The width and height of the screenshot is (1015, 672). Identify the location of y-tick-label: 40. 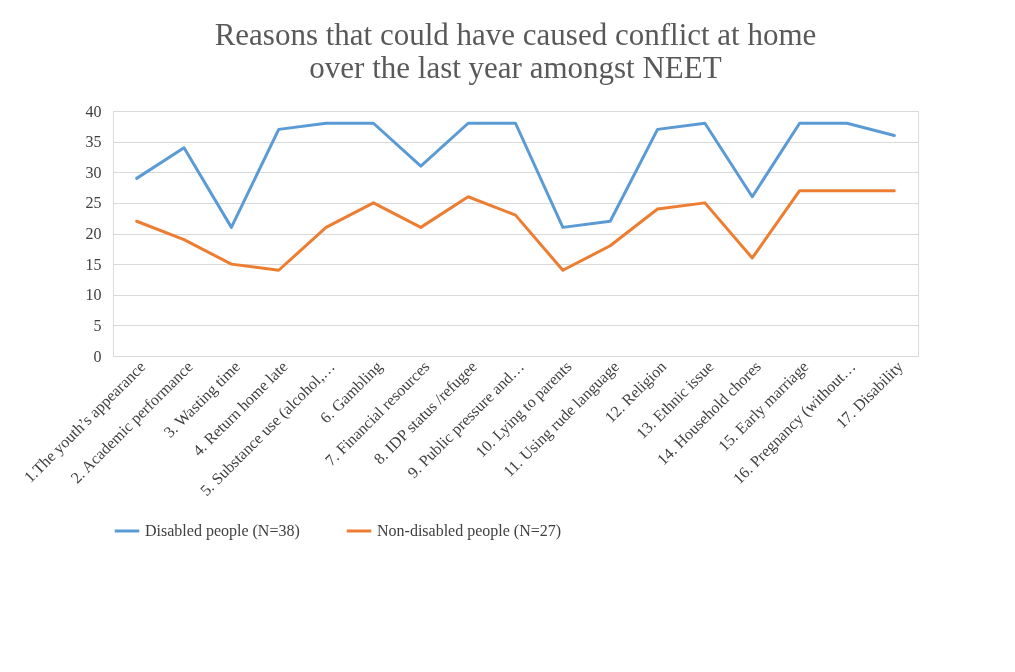
(93, 111).